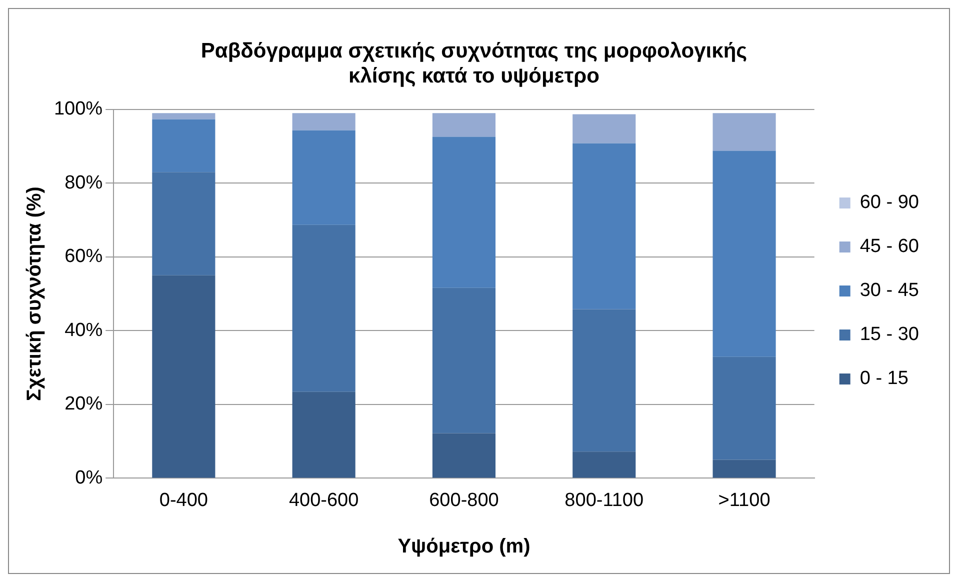  Describe the element at coordinates (890, 203) in the screenshot. I see `legend-label: 60 - 90` at that location.